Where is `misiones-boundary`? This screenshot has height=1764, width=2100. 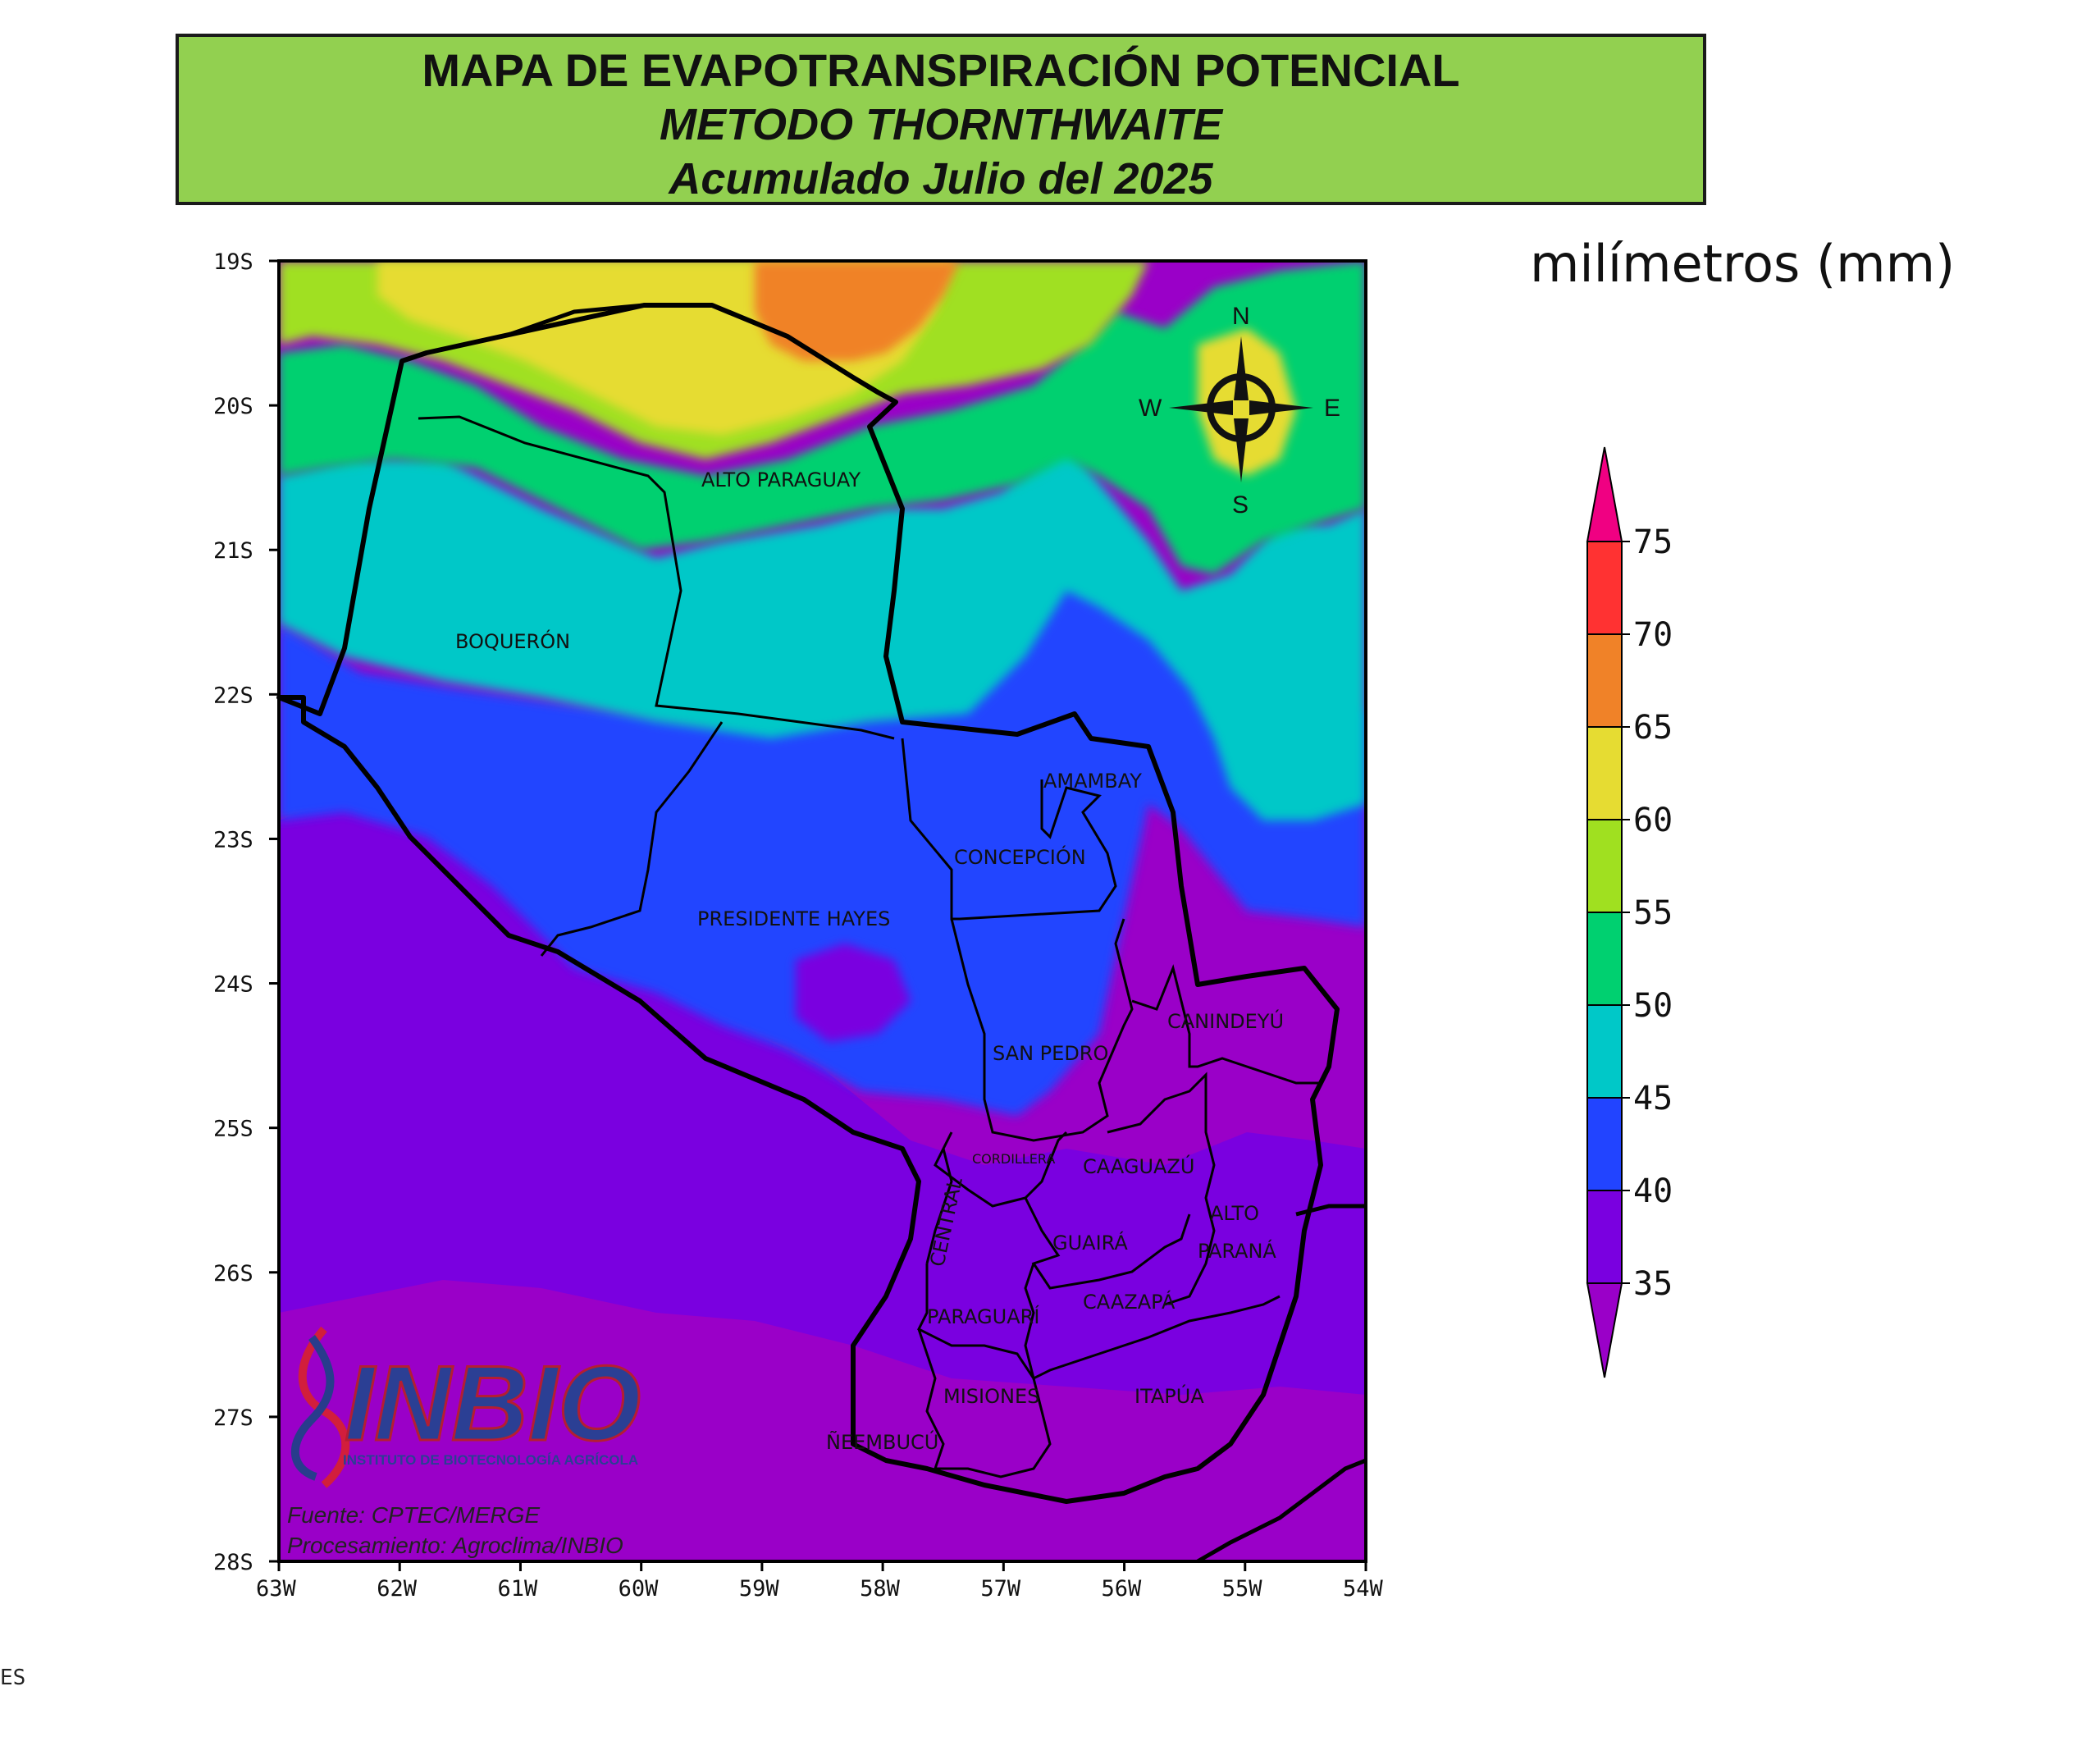
misiones-boundary is located at coordinates (984, 1403).